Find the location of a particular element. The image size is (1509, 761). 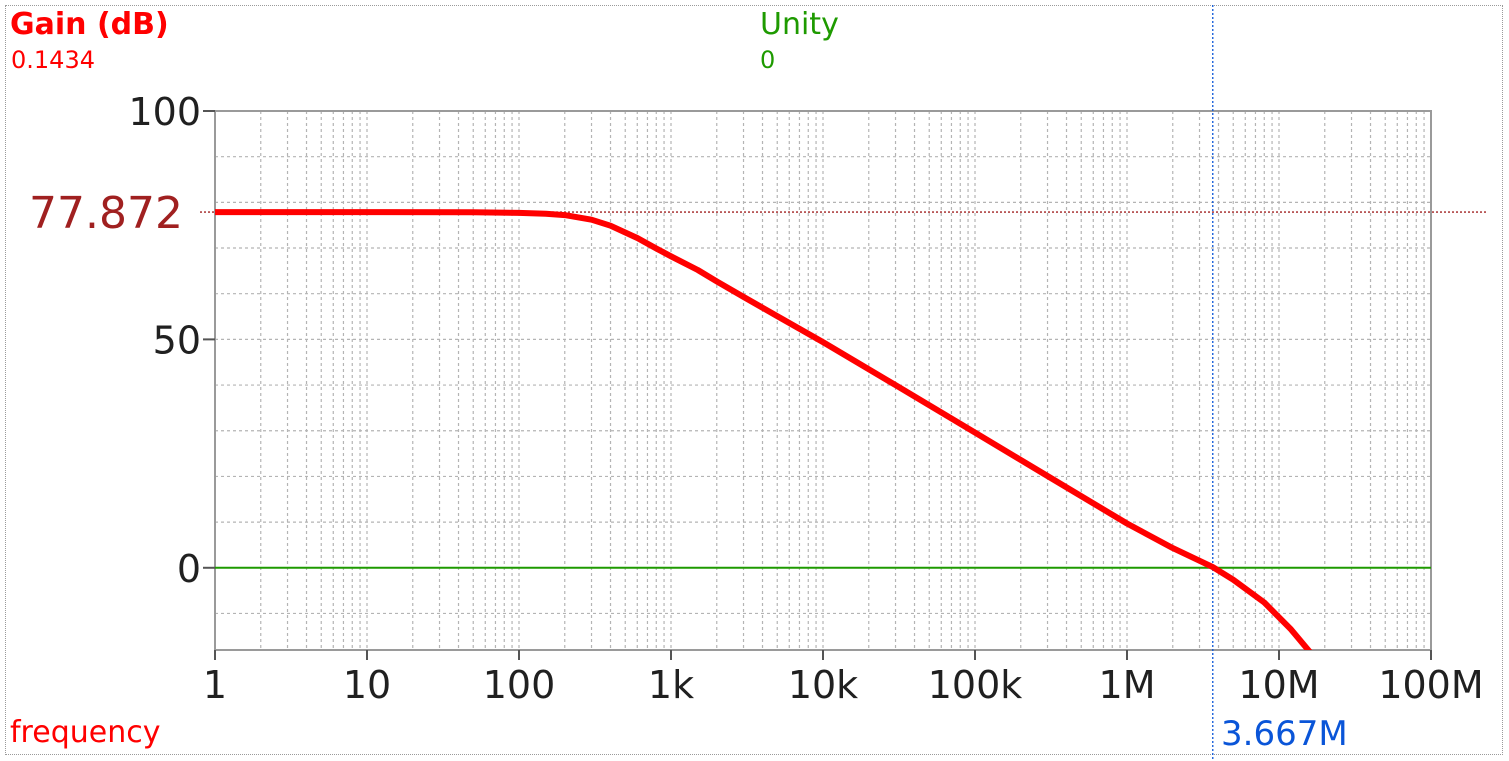

x-tick-label: 10k is located at coordinates (823, 685).